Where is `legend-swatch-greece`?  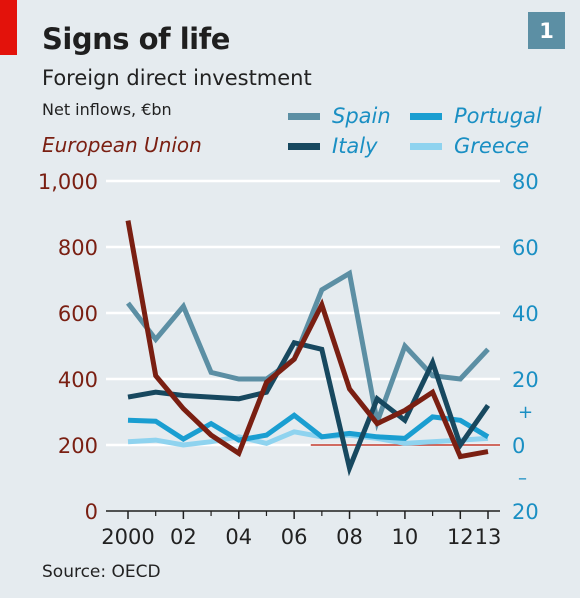
legend-swatch-greece is located at coordinates (426, 146).